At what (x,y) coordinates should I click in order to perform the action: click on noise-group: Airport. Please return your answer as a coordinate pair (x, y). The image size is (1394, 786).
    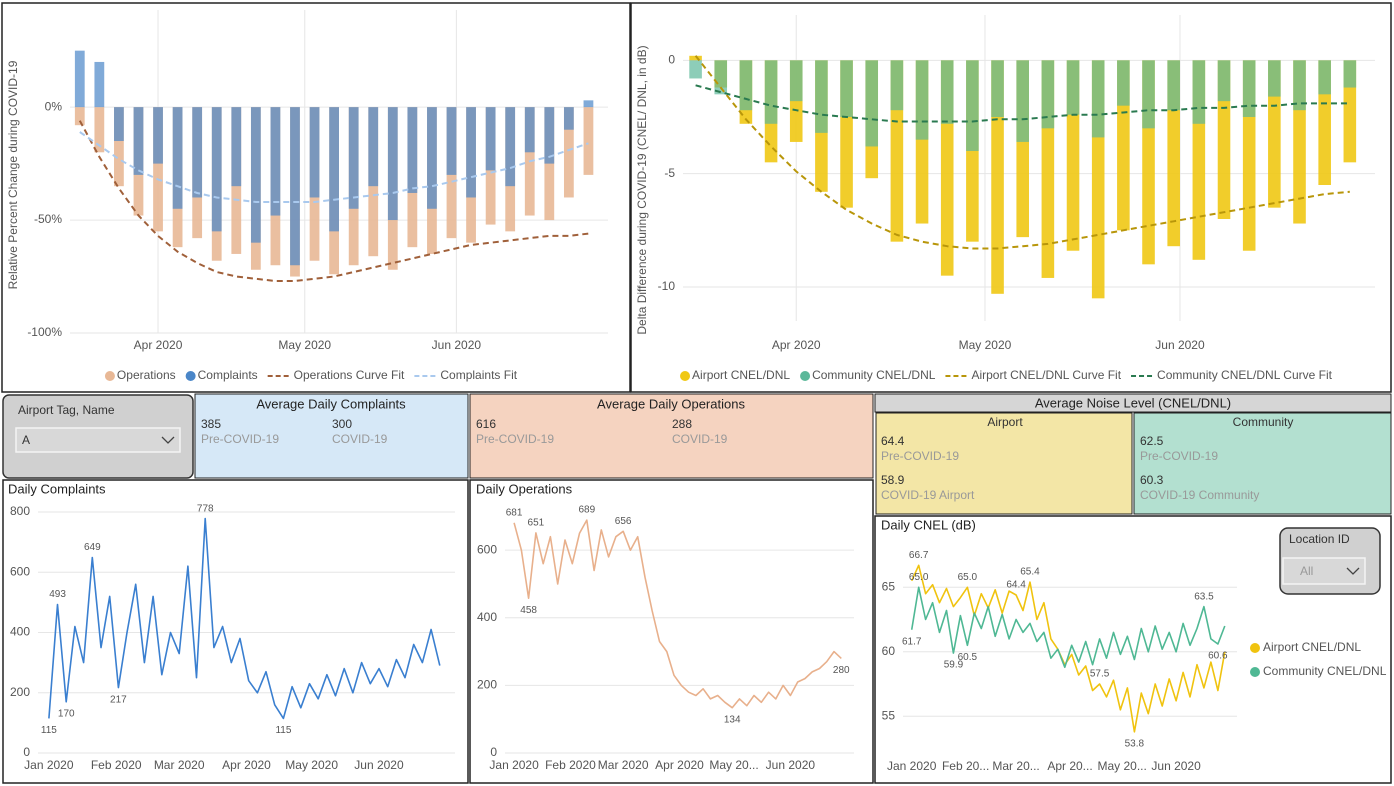
    Looking at the image, I should click on (1005, 422).